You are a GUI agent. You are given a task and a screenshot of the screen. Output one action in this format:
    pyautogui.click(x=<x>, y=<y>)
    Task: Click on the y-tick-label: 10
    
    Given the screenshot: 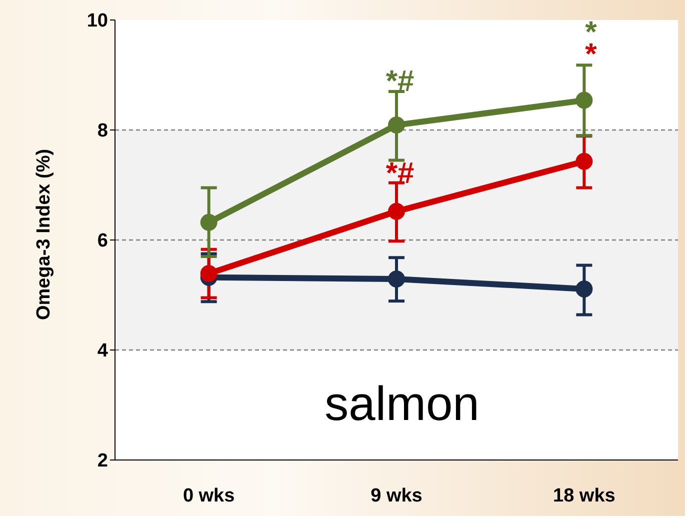 What is the action you would take?
    pyautogui.click(x=97, y=21)
    